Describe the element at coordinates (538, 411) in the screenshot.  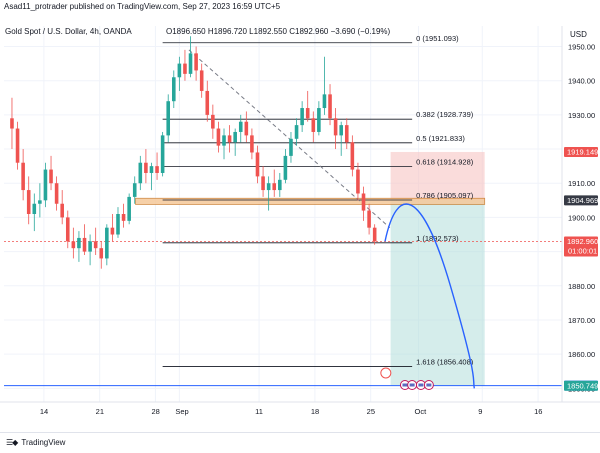
I see `time-tick-label: 16` at that location.